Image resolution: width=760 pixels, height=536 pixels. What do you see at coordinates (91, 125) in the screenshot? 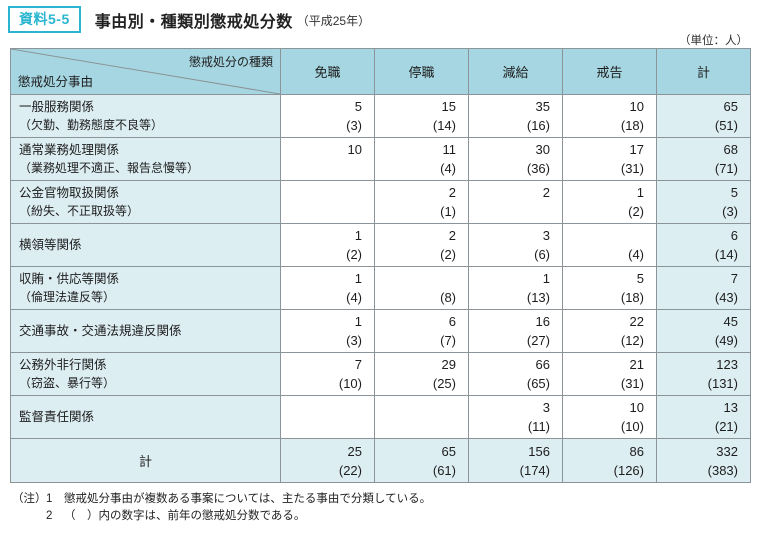
I see `row-sublabel: （欠勤、勤務態度不良等）` at bounding box center [91, 125].